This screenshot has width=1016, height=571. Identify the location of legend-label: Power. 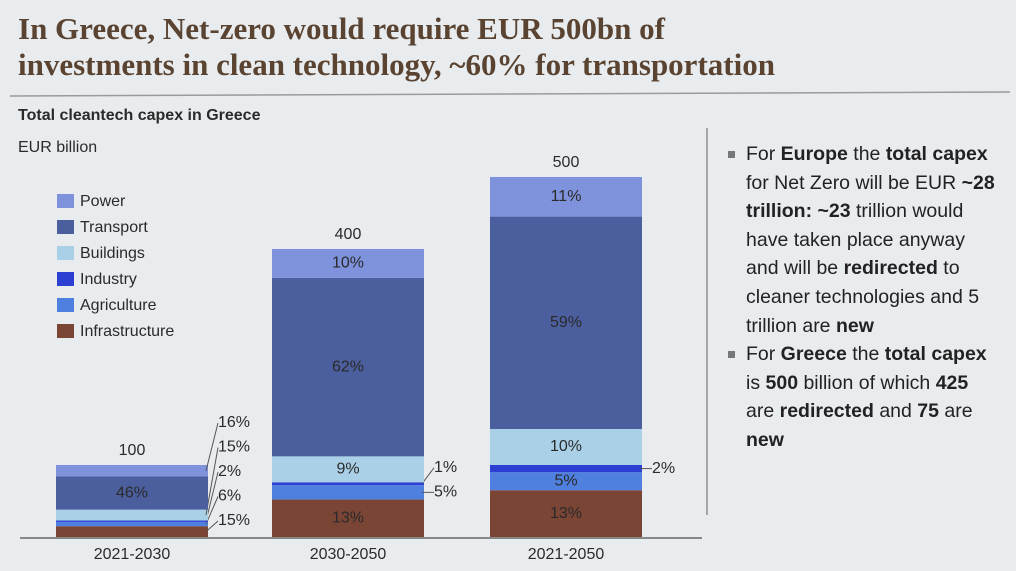
(103, 201).